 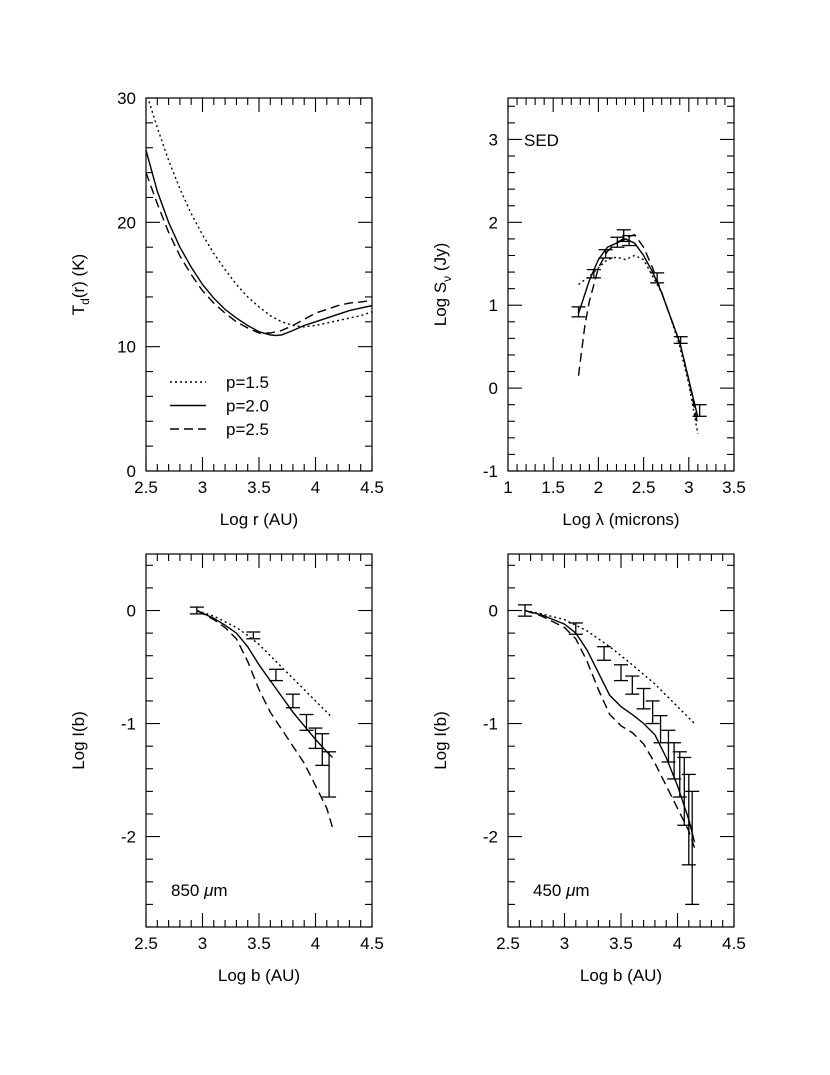 What do you see at coordinates (259, 519) in the screenshot?
I see `x-axis-label: Log r (AU)` at bounding box center [259, 519].